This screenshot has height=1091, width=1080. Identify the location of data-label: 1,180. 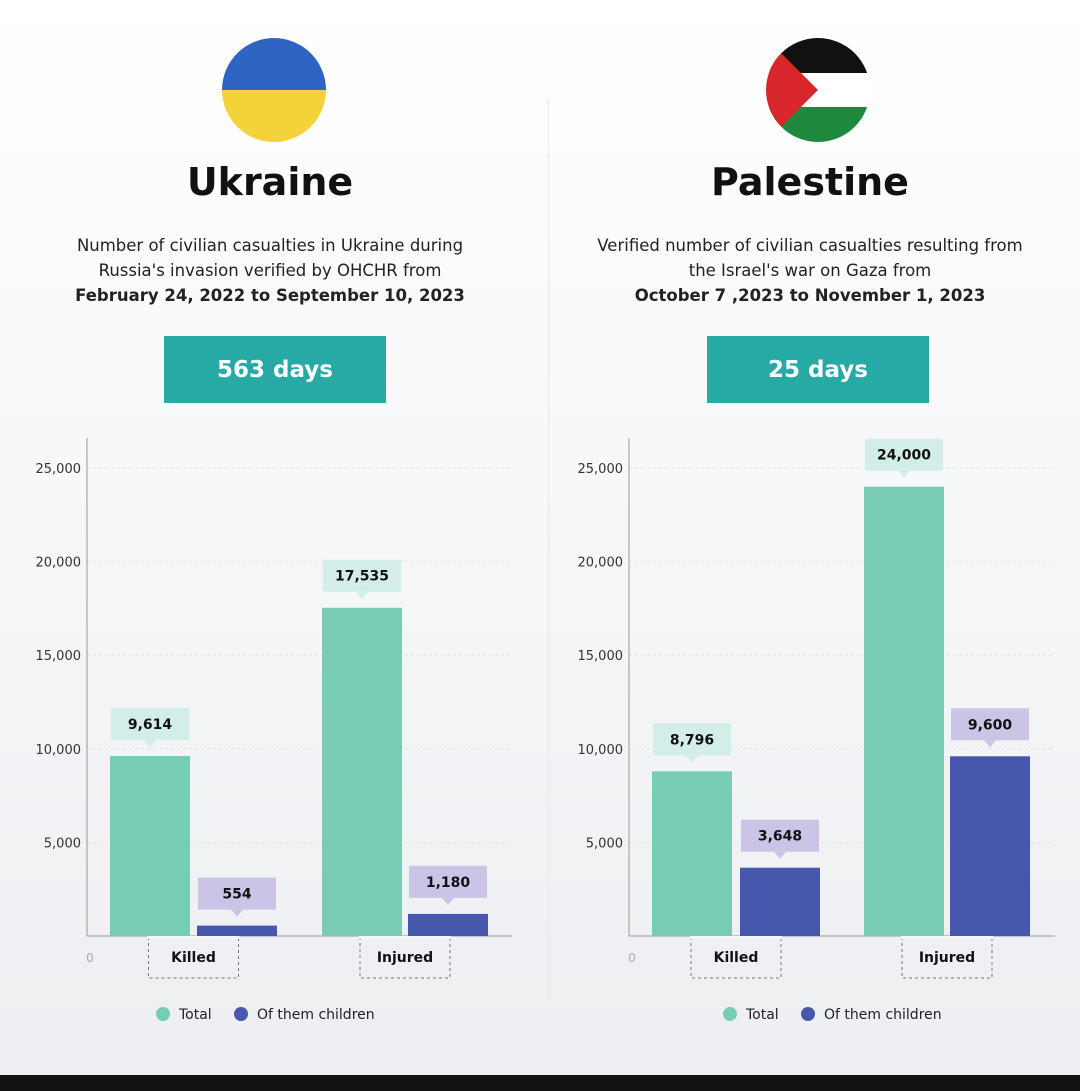
(448, 883).